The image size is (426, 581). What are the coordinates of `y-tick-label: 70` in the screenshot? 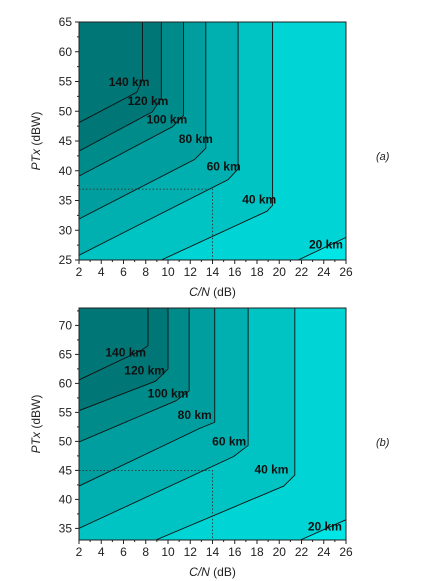 It's located at (66, 325).